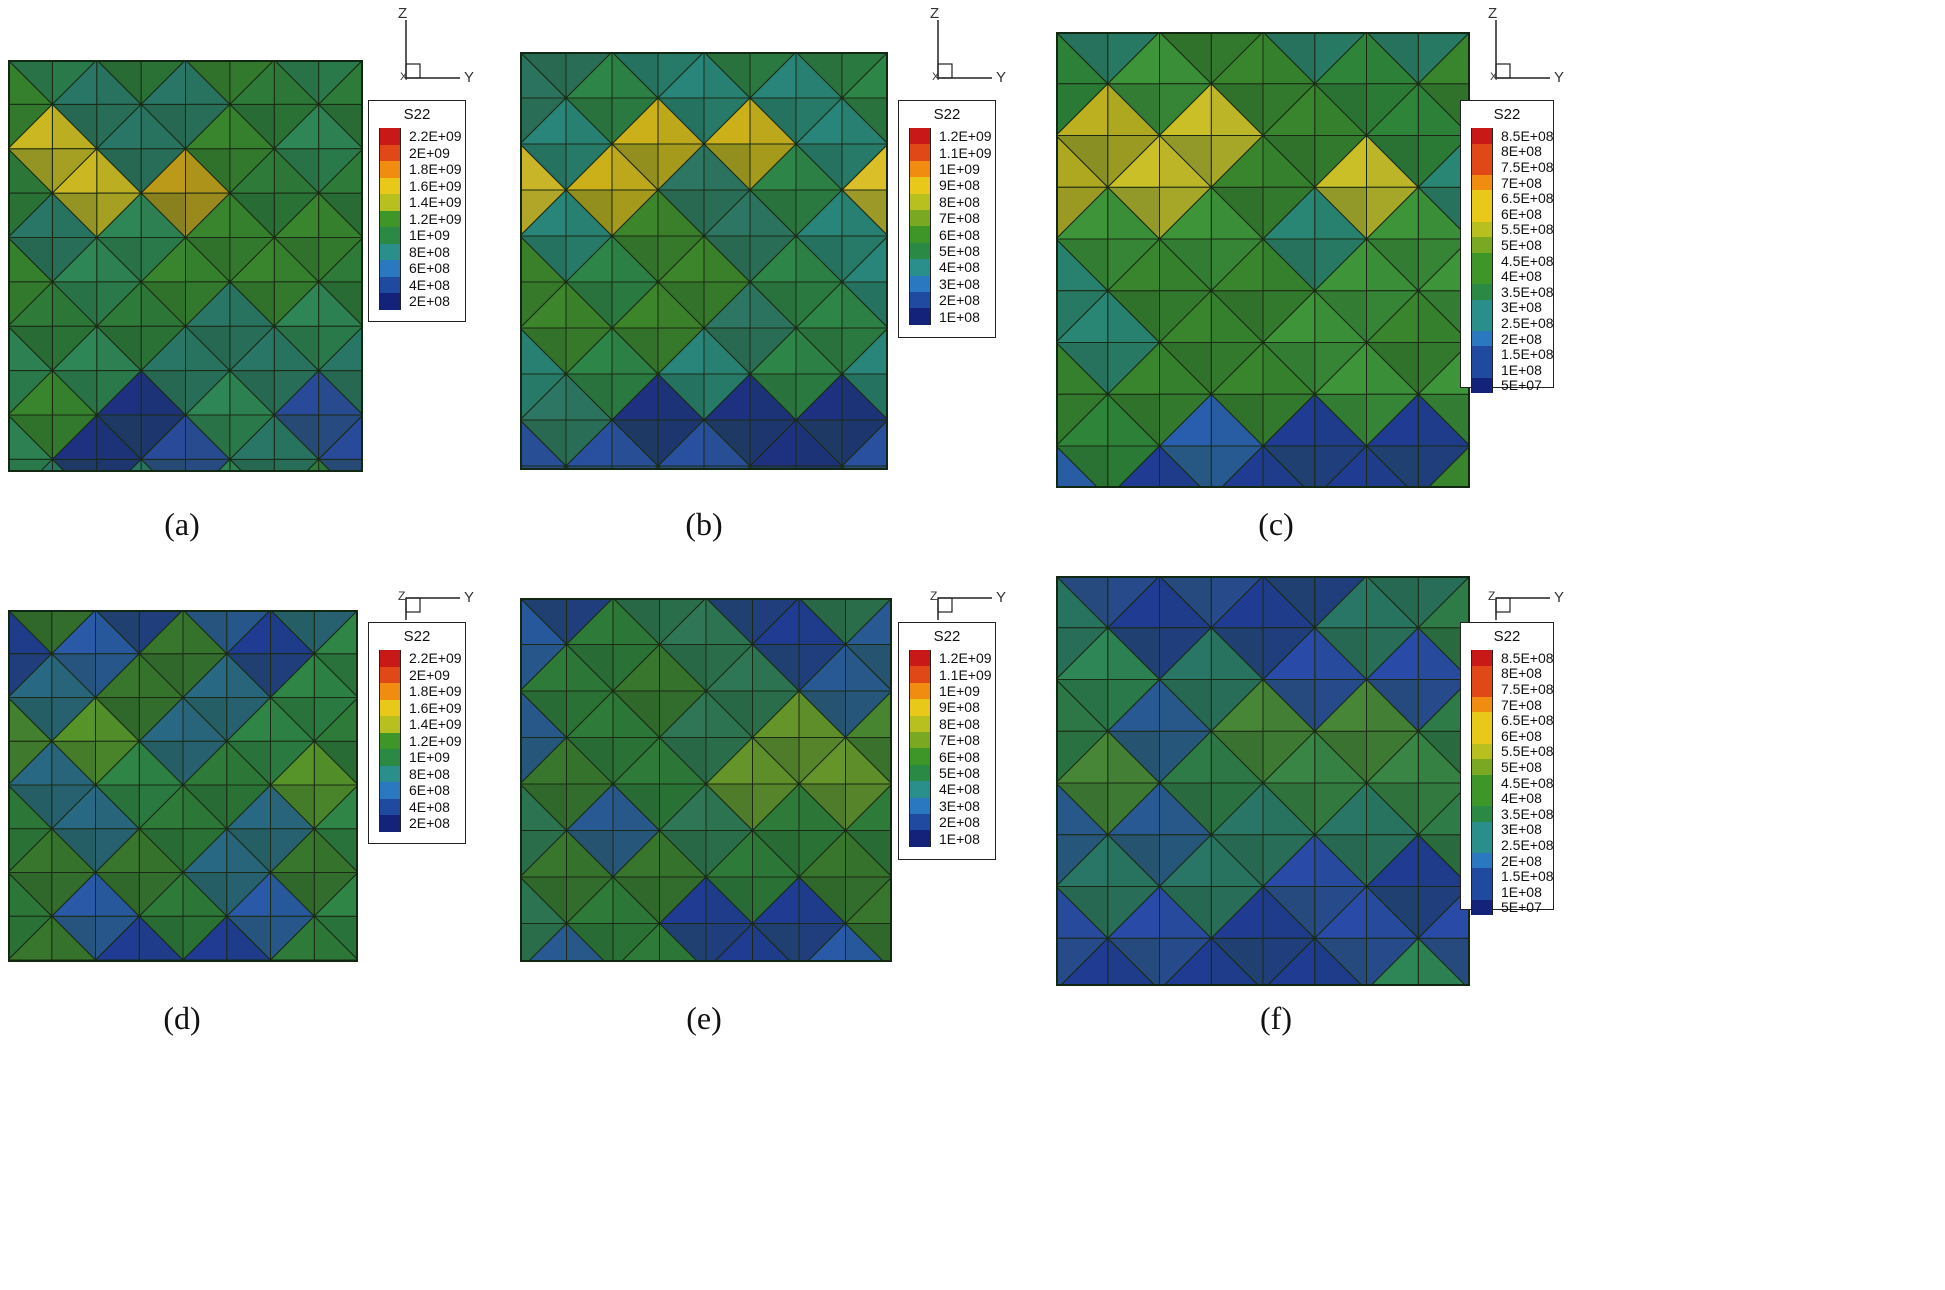 The height and width of the screenshot is (1290, 1945). I want to click on legend-label: 1.5E+08, so click(1527, 354).